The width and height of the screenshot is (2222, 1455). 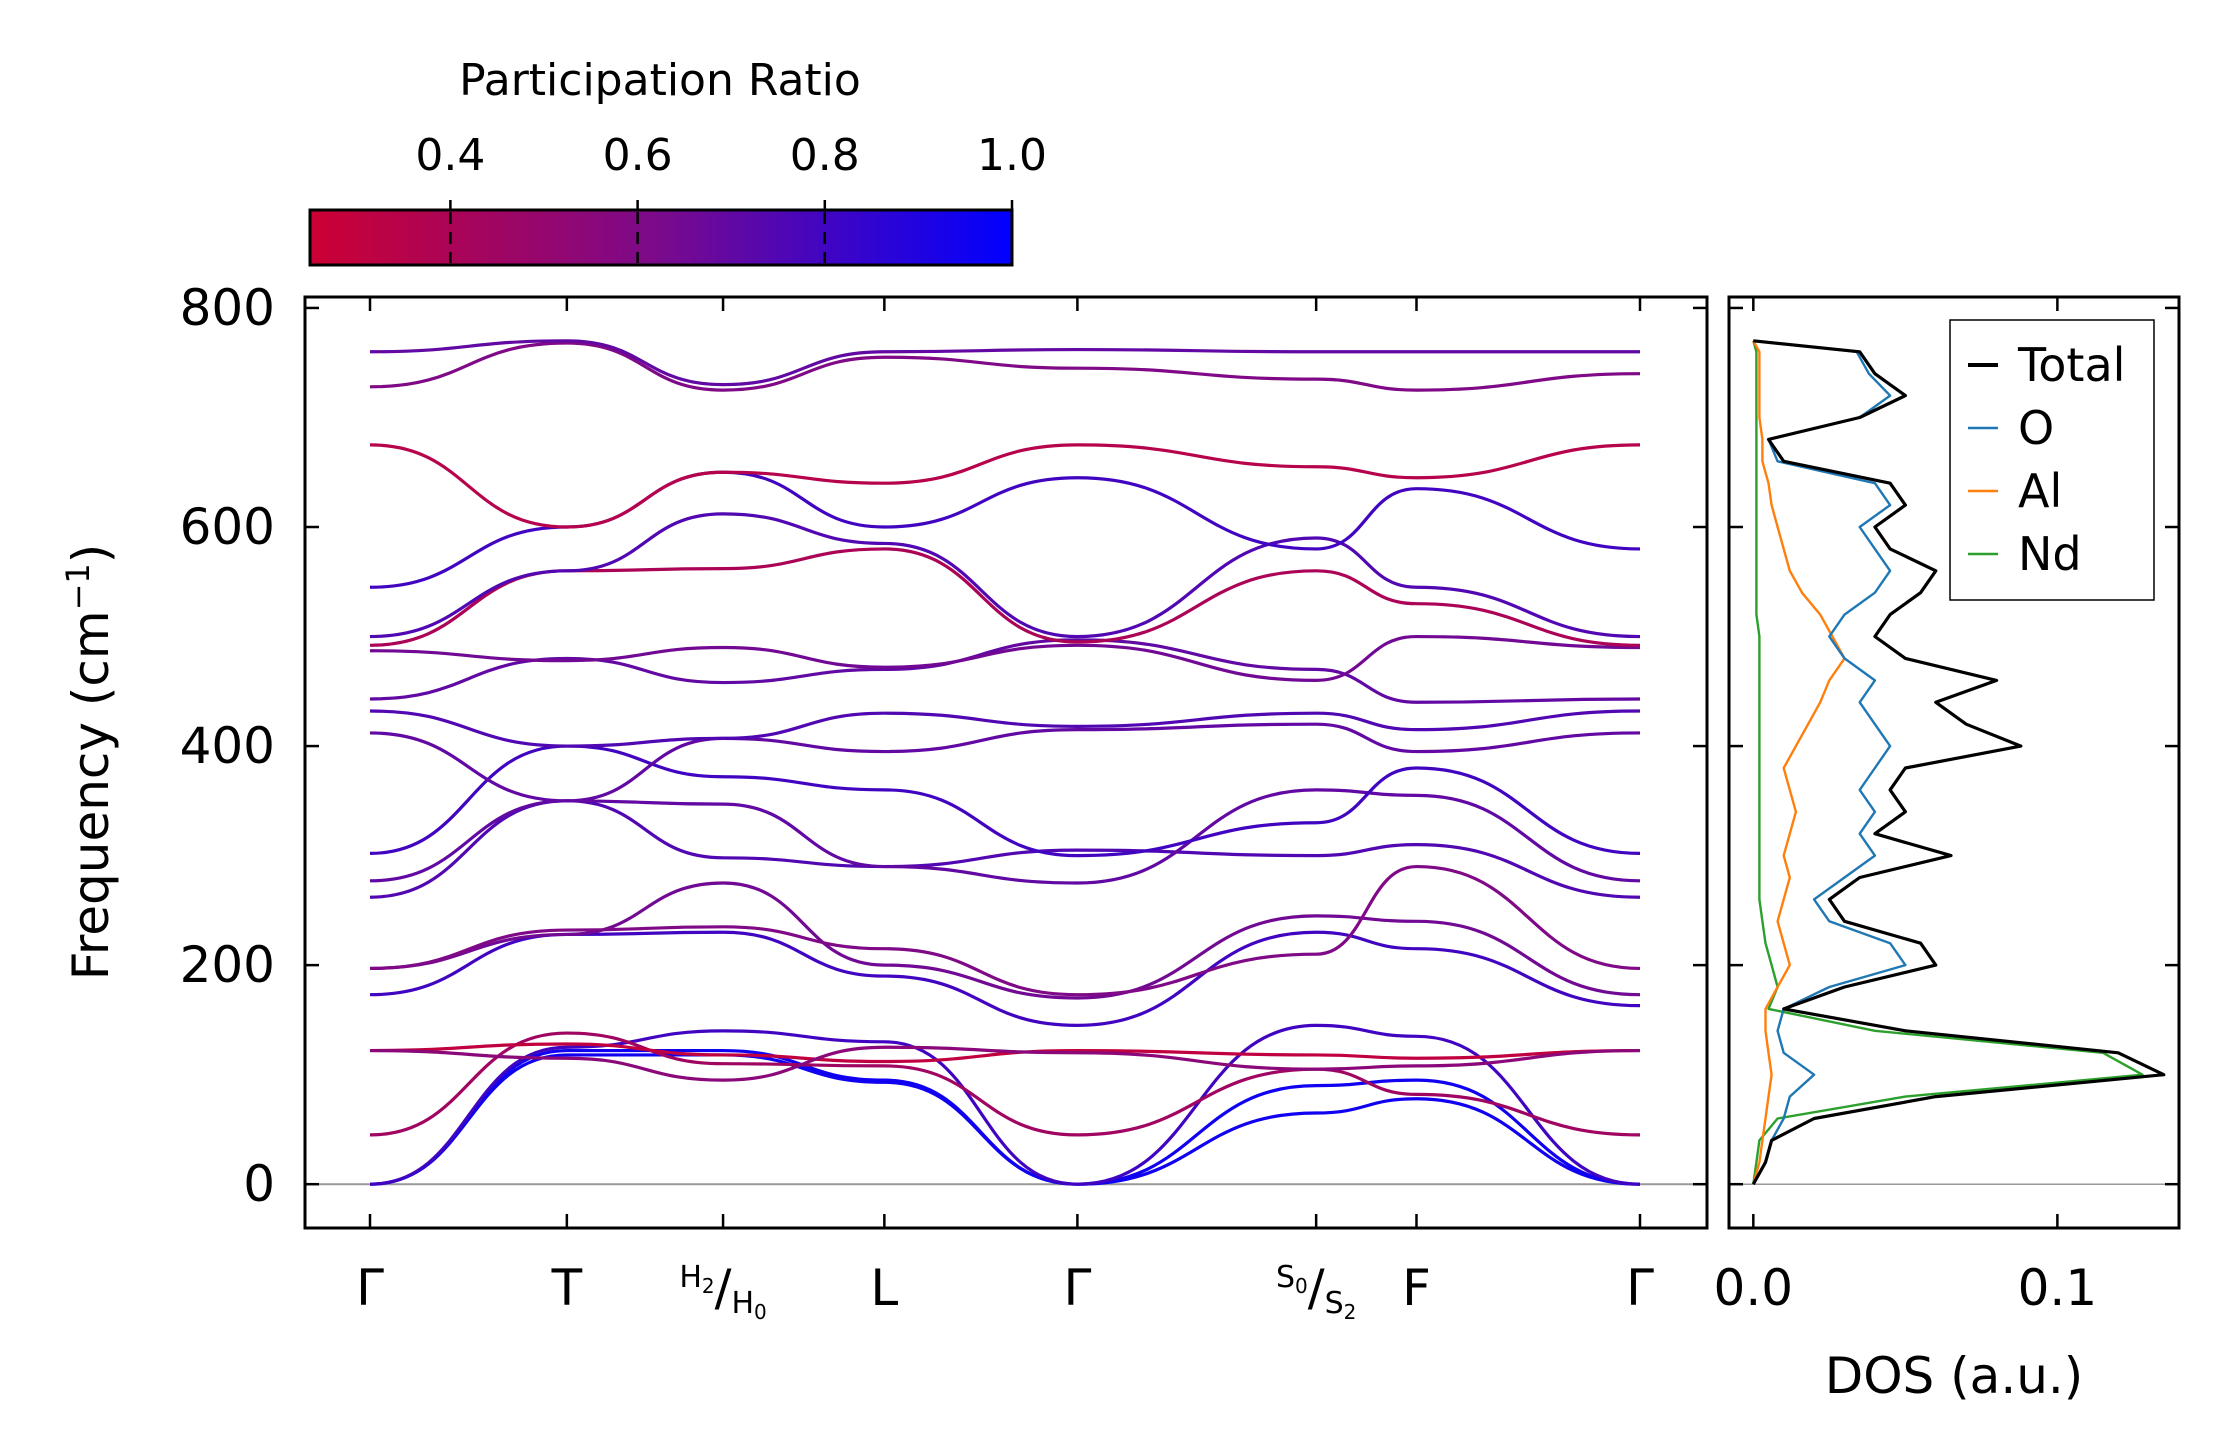 I want to click on colorbar-ticks, so click(x=731, y=231).